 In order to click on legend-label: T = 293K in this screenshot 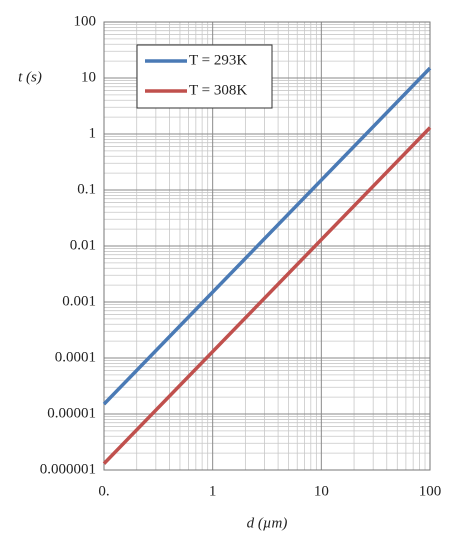, I will do `click(218, 60)`.